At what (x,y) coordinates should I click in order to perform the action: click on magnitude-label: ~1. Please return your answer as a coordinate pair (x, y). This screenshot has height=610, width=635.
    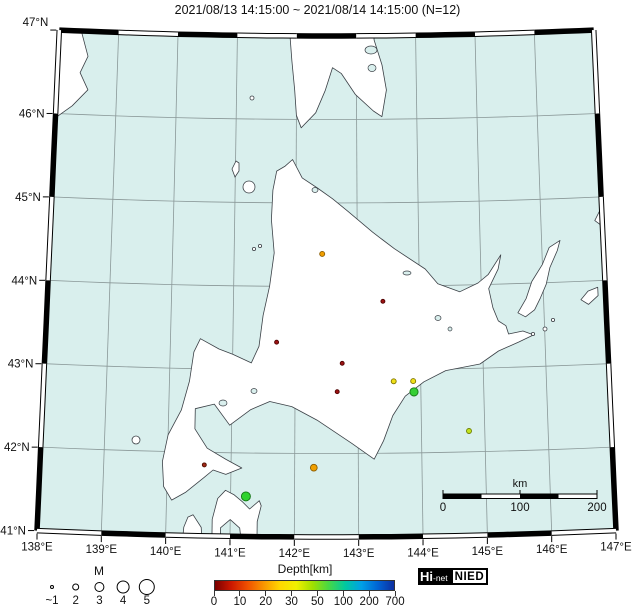
    Looking at the image, I should click on (52, 601).